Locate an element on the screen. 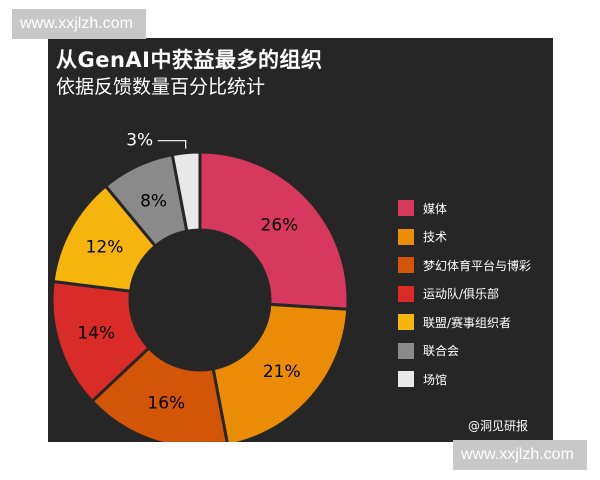 This screenshot has width=600, height=480. legend-item-5: 联合会 is located at coordinates (464, 351).